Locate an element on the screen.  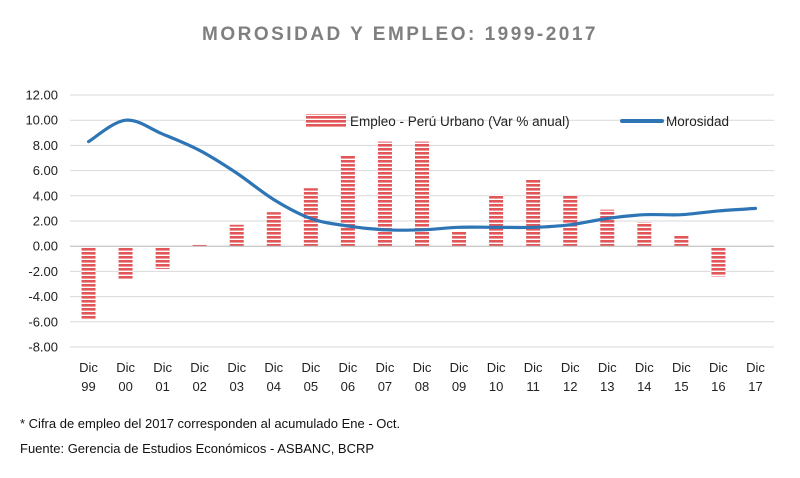
x-tick-label: 05 is located at coordinates (311, 386).